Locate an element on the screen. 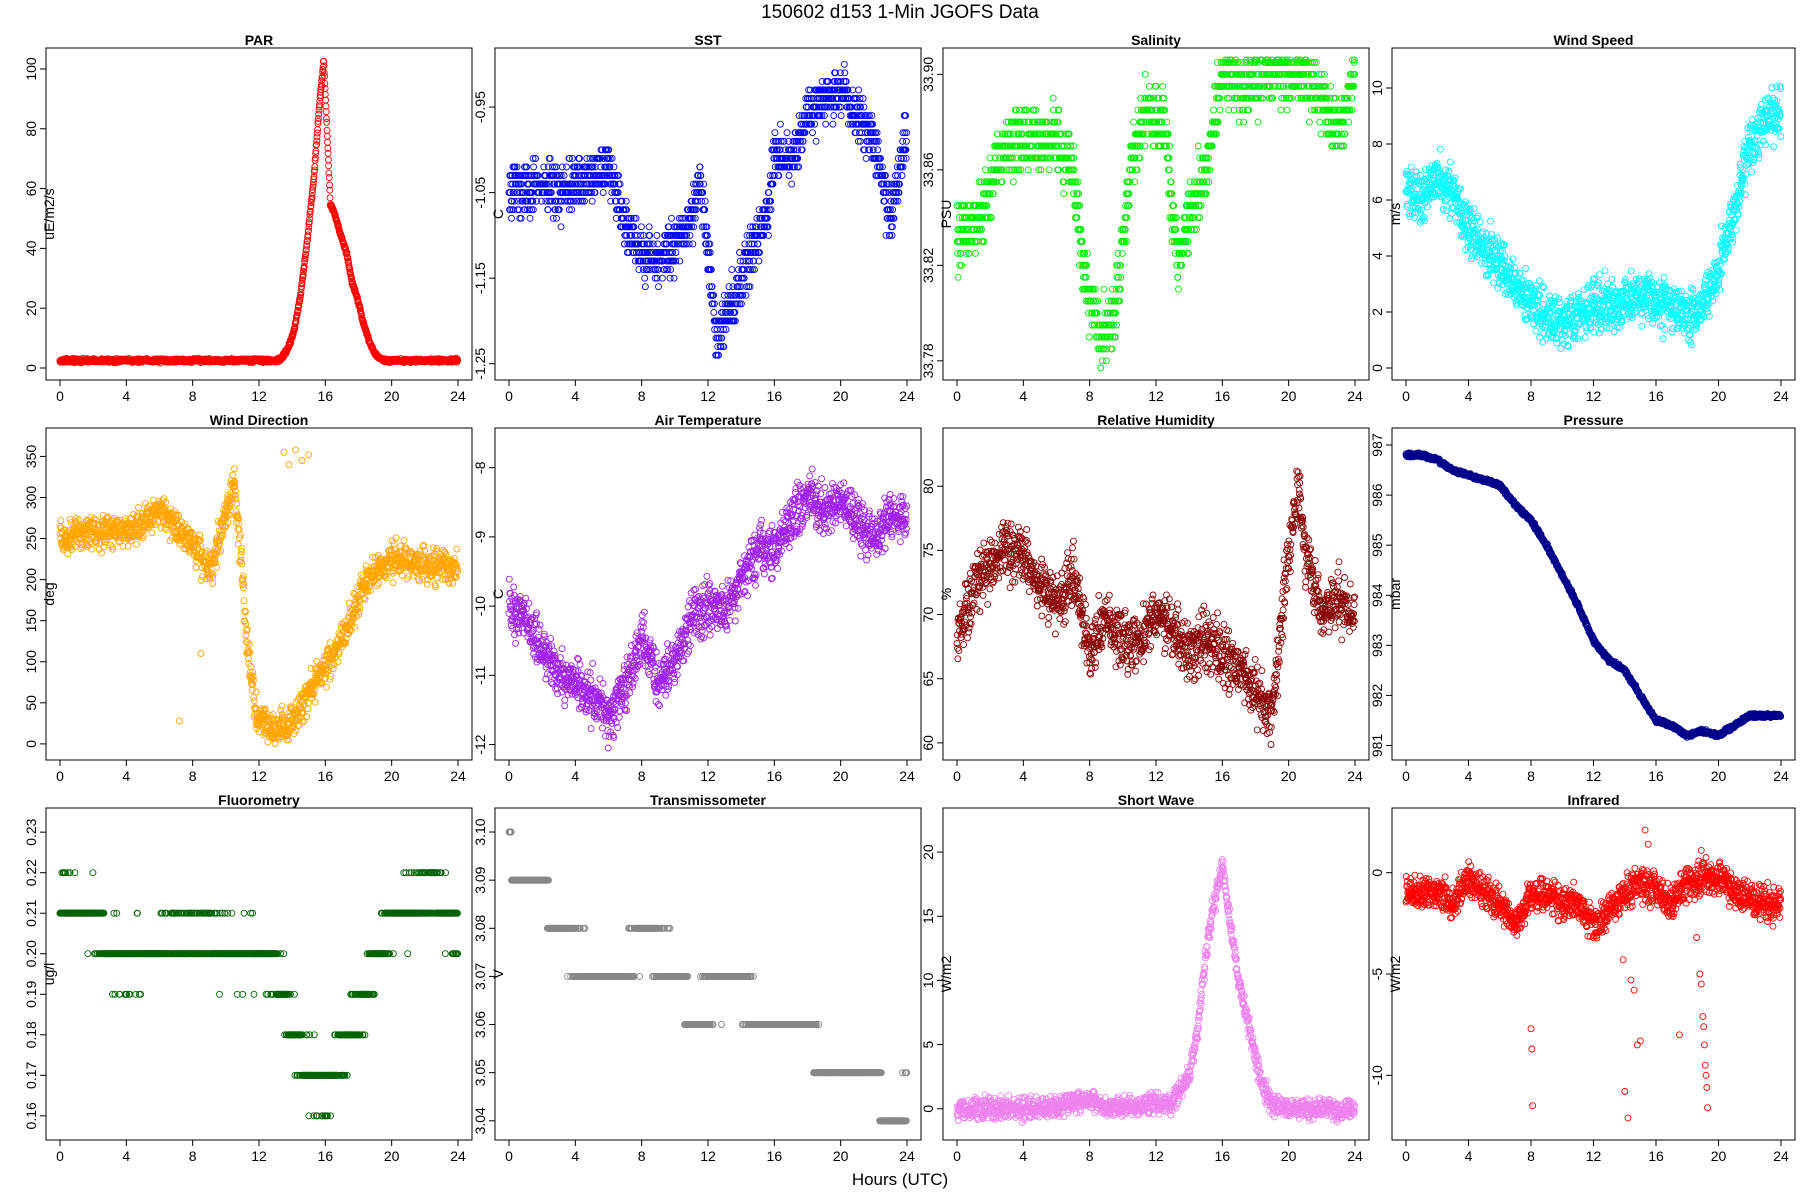  y-tick-label: -1.25 is located at coordinates (480, 364).